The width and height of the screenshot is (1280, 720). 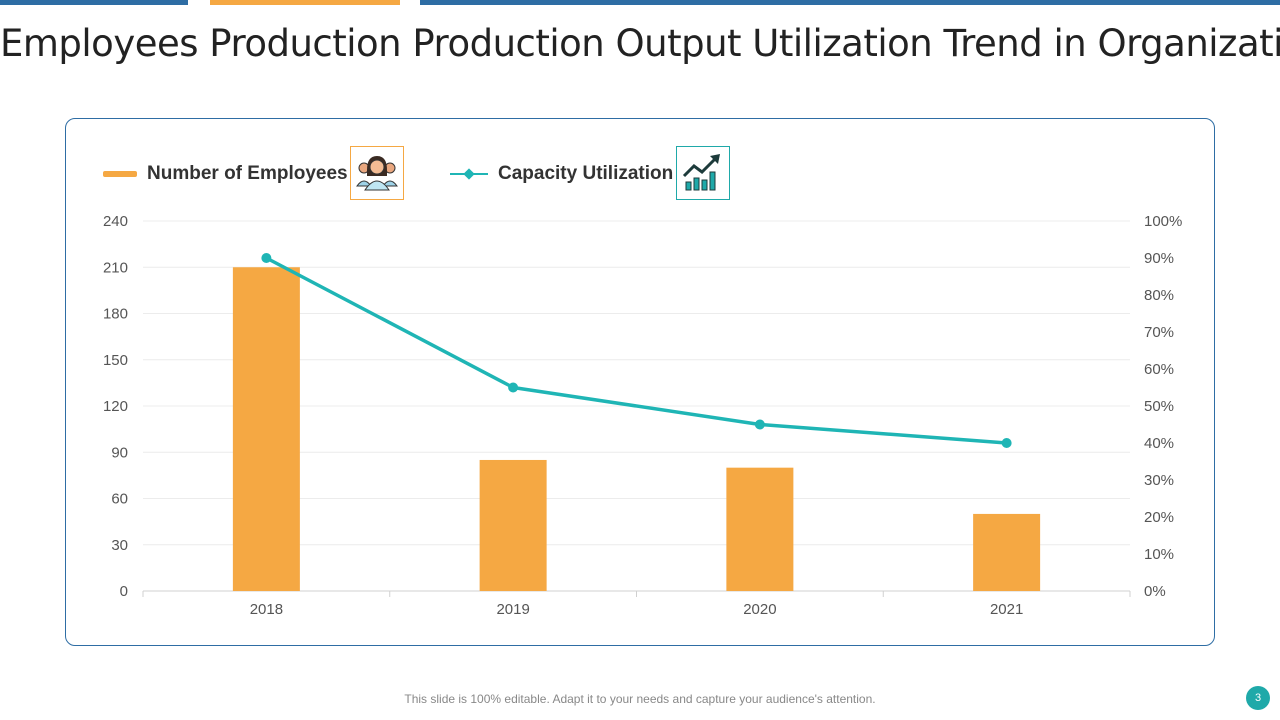 What do you see at coordinates (120, 174) in the screenshot?
I see `legend-bar-swatch` at bounding box center [120, 174].